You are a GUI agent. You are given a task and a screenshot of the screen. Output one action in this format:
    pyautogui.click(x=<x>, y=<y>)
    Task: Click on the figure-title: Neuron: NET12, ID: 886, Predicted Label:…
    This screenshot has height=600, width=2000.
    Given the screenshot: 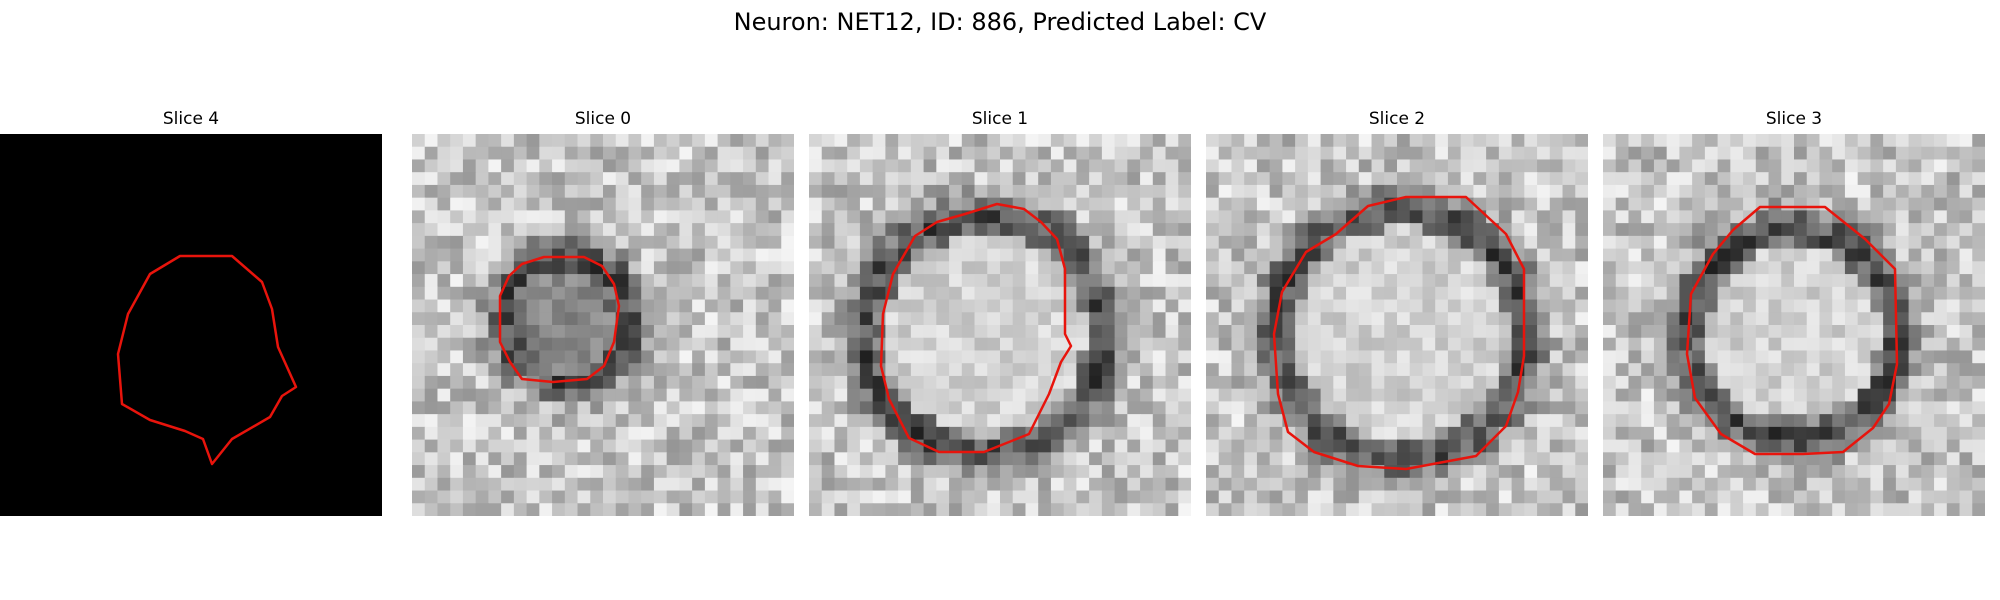 What is the action you would take?
    pyautogui.click(x=1000, y=22)
    